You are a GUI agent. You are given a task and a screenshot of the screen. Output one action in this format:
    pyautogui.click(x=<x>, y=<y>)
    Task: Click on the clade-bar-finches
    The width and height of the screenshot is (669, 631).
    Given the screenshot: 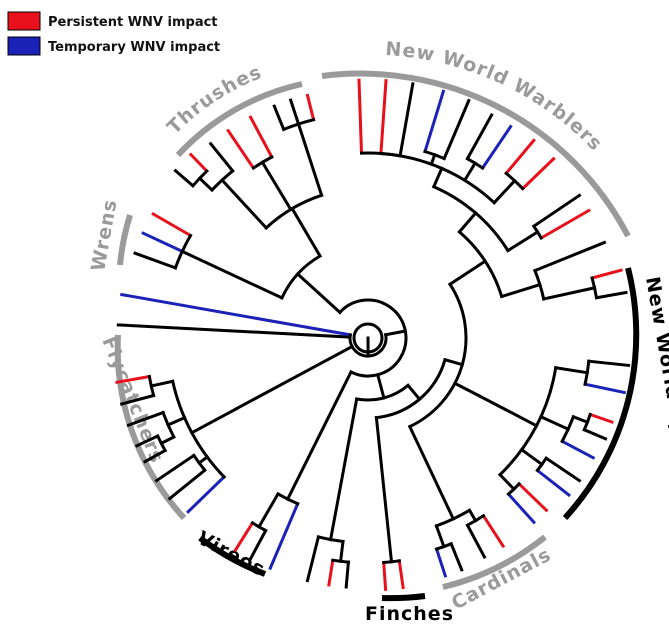 What is the action you would take?
    pyautogui.click(x=403, y=597)
    